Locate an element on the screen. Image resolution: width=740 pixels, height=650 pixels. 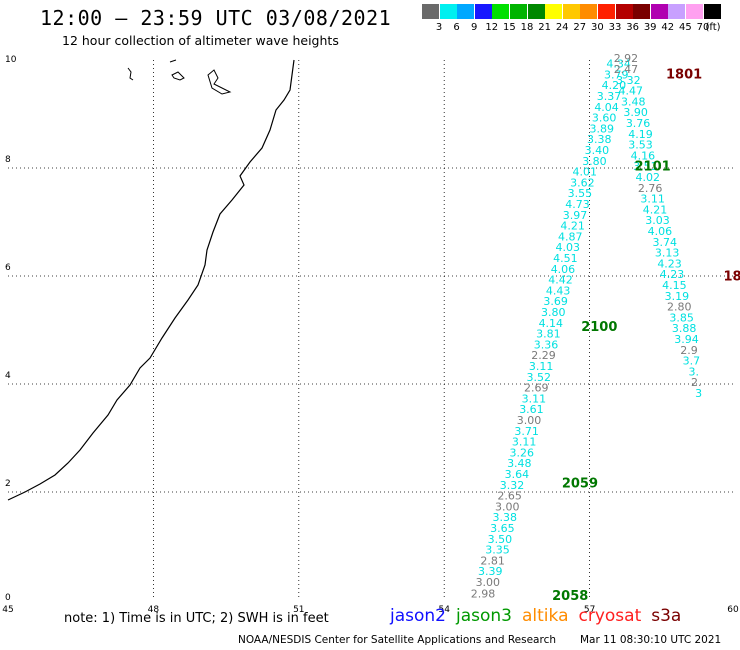
pass-time-label: 2059 is located at coordinates (580, 484).